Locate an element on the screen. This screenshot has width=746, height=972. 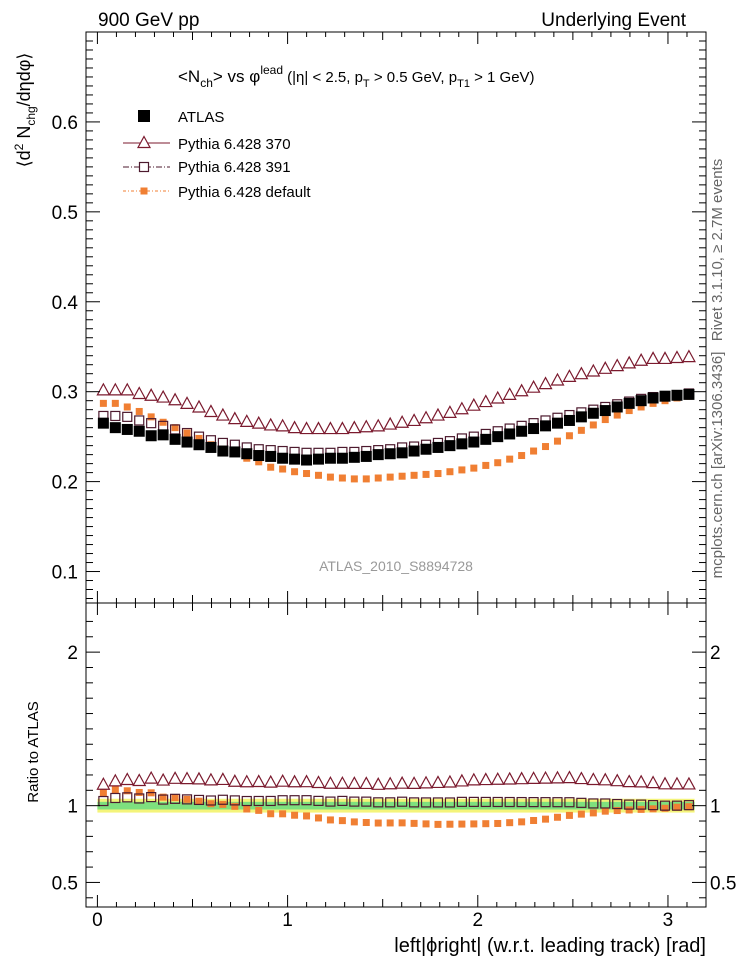
y-tick-label: 0.1 is located at coordinates (65, 573).